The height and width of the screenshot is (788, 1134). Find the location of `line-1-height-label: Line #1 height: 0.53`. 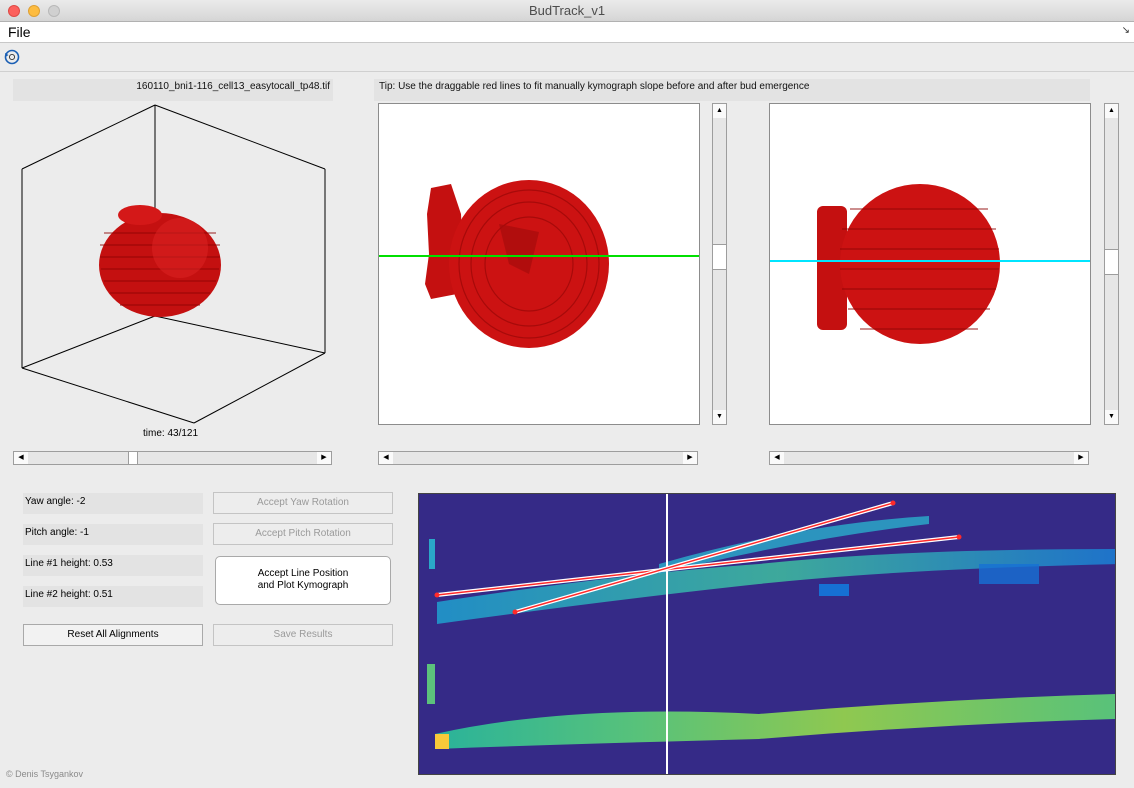

line-1-height-label: Line #1 height: 0.53 is located at coordinates (113, 565).